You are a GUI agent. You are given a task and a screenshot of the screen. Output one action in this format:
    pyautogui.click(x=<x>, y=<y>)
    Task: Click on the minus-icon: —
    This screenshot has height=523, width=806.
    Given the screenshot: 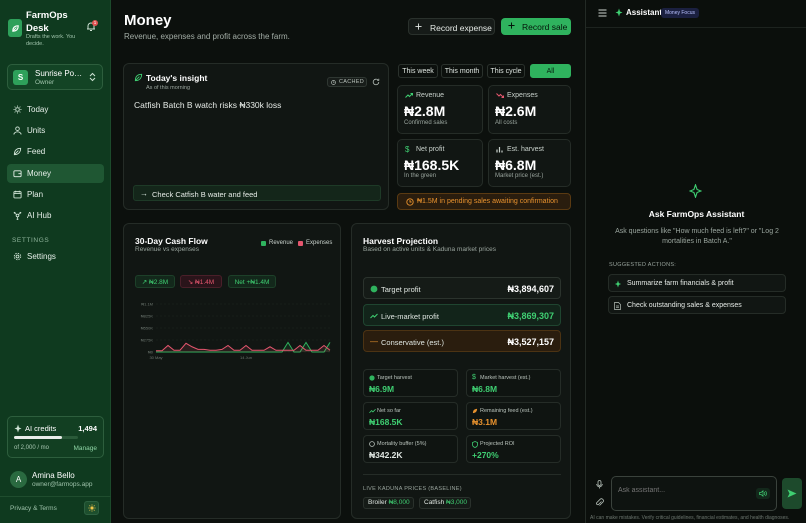 What is the action you would take?
    pyautogui.click(x=374, y=341)
    